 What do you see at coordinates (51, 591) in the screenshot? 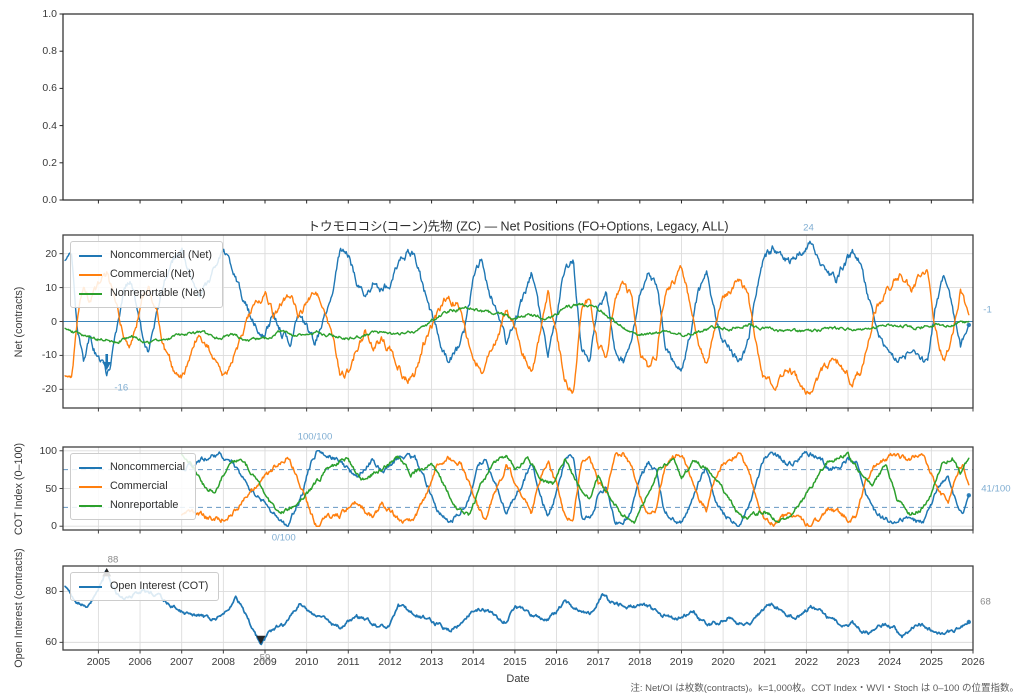
I see `y-tick-label: 80` at bounding box center [51, 591].